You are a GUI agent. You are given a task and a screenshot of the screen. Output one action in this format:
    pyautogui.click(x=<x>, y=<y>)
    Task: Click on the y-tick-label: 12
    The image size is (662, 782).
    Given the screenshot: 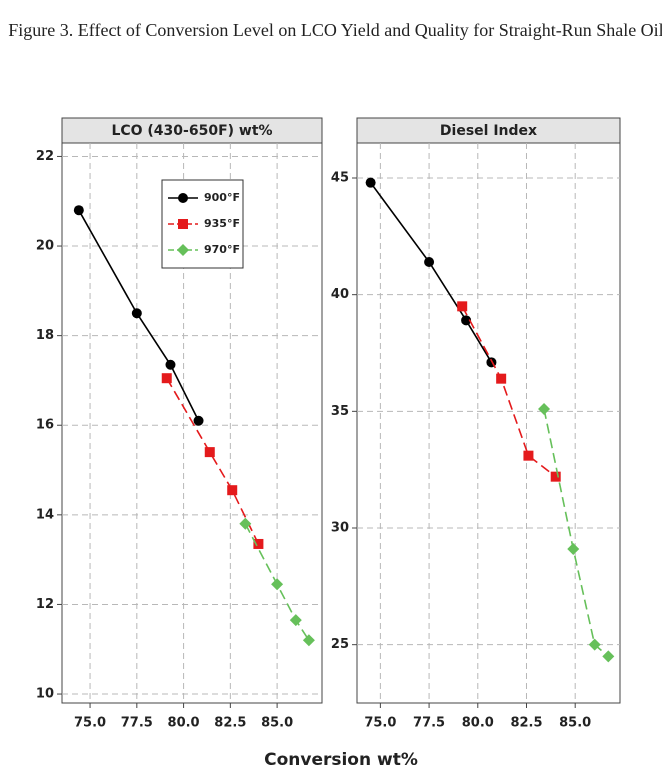 What is the action you would take?
    pyautogui.click(x=45, y=604)
    